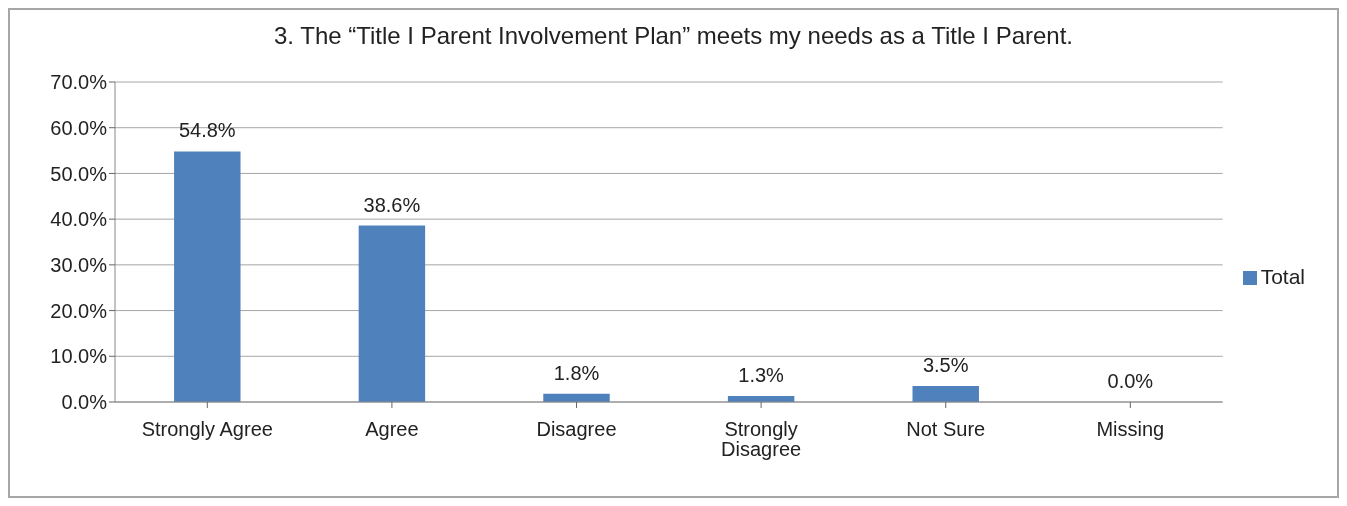  I want to click on x-tick-label: Strongly Agree, so click(207, 429).